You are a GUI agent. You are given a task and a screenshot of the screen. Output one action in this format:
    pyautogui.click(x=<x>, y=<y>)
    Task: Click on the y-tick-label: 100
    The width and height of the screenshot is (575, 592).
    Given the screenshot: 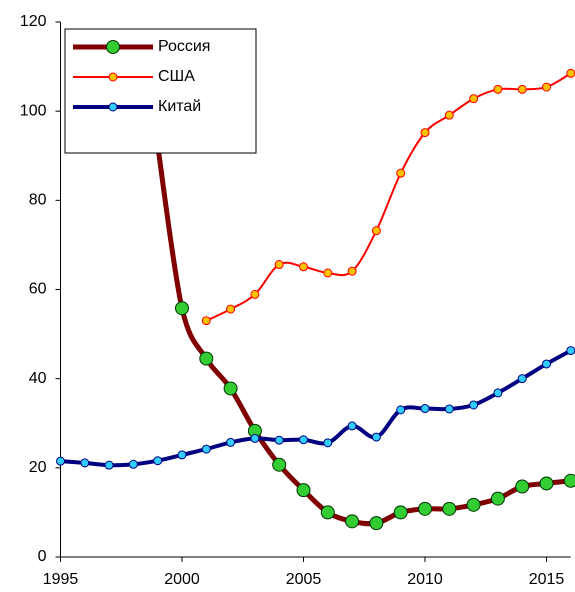 What is the action you would take?
    pyautogui.click(x=33, y=110)
    